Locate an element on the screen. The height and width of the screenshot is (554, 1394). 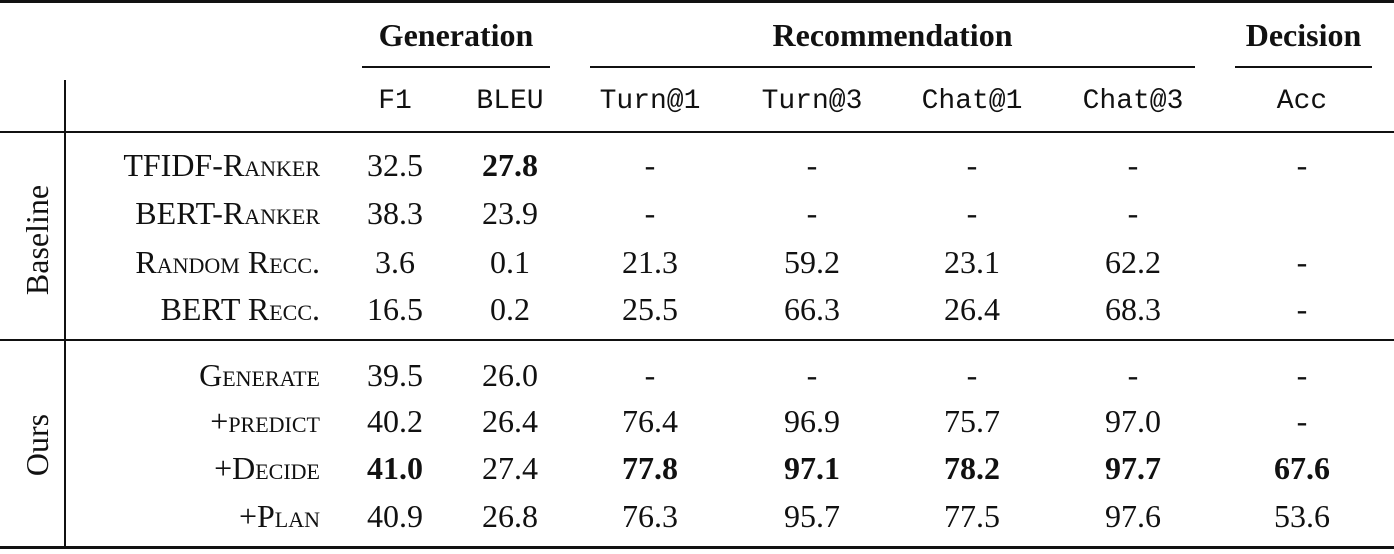
section-rule is located at coordinates (697, 340).